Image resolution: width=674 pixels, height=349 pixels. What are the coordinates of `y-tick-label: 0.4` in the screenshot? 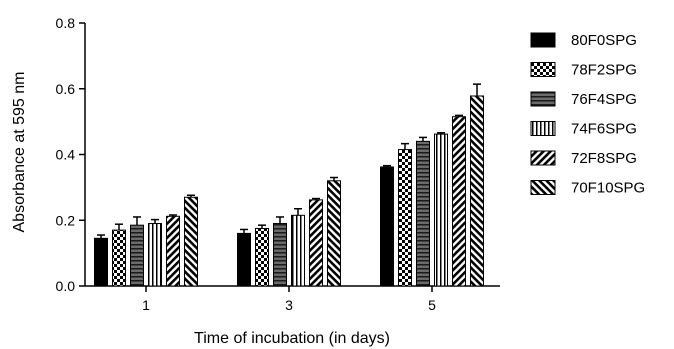 It's located at (66, 155).